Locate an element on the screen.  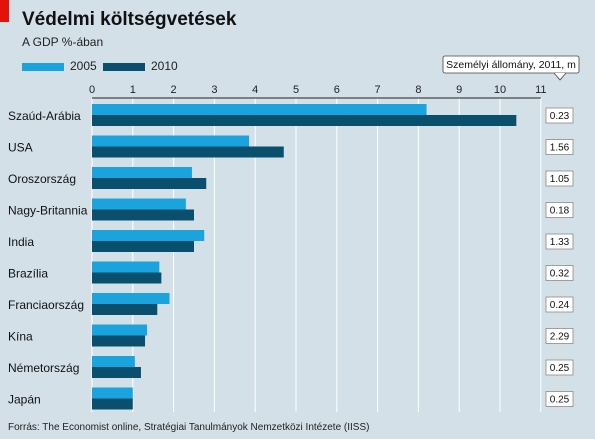
personnel-value: 1.05 is located at coordinates (560, 179).